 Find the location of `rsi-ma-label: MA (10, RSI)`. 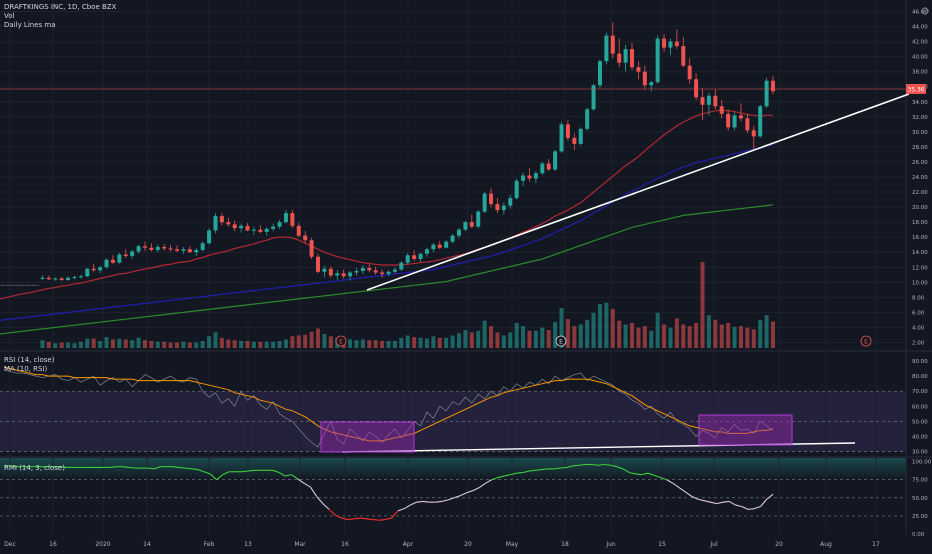

rsi-ma-label: MA (10, RSI) is located at coordinates (26, 369).